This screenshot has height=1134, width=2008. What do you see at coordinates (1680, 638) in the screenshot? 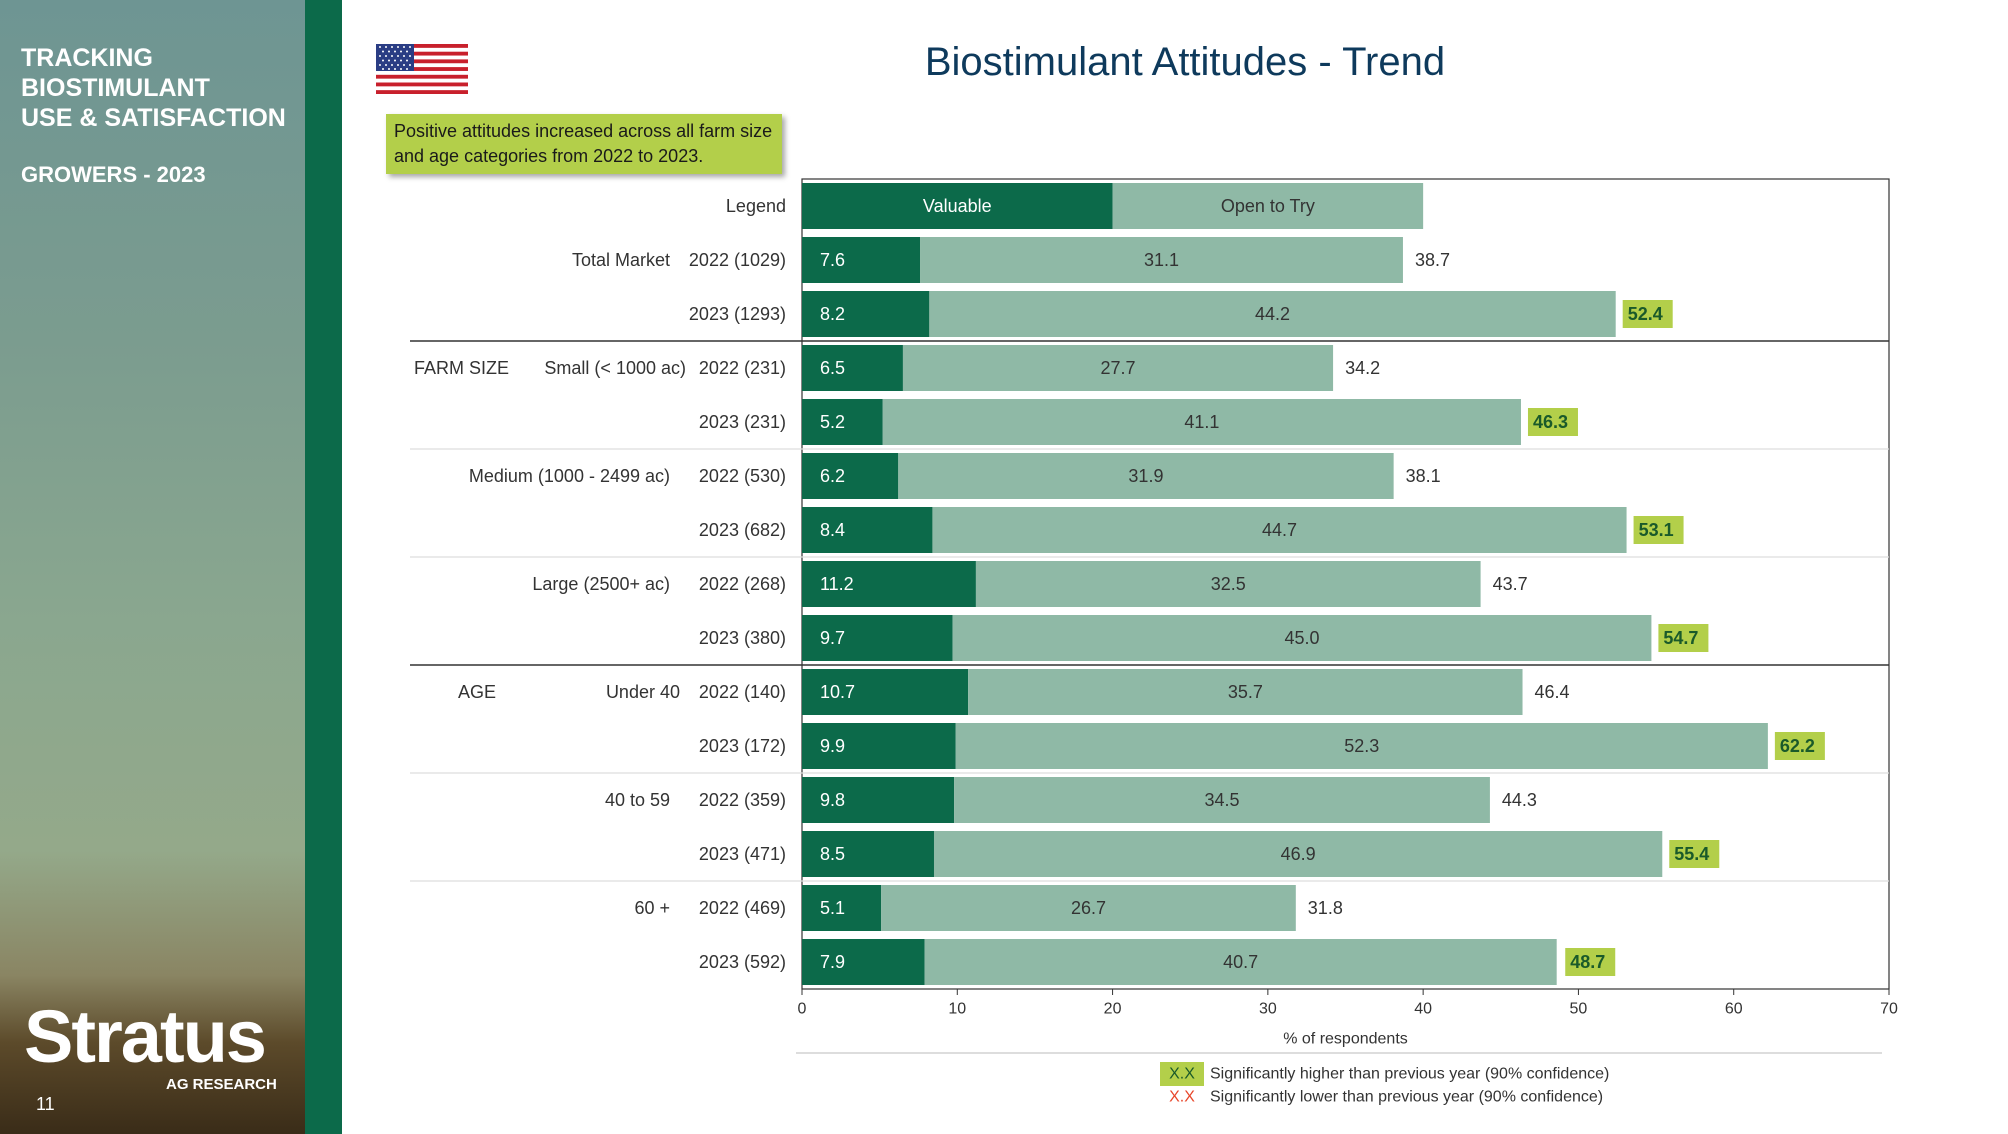
I see `bar-total-label: 54.7` at bounding box center [1680, 638].